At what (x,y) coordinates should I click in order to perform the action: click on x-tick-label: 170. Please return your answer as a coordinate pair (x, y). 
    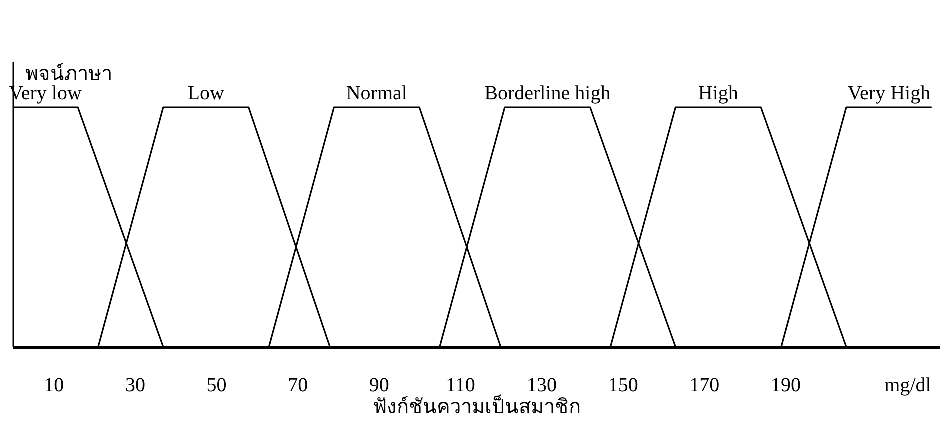
    Looking at the image, I should click on (705, 385).